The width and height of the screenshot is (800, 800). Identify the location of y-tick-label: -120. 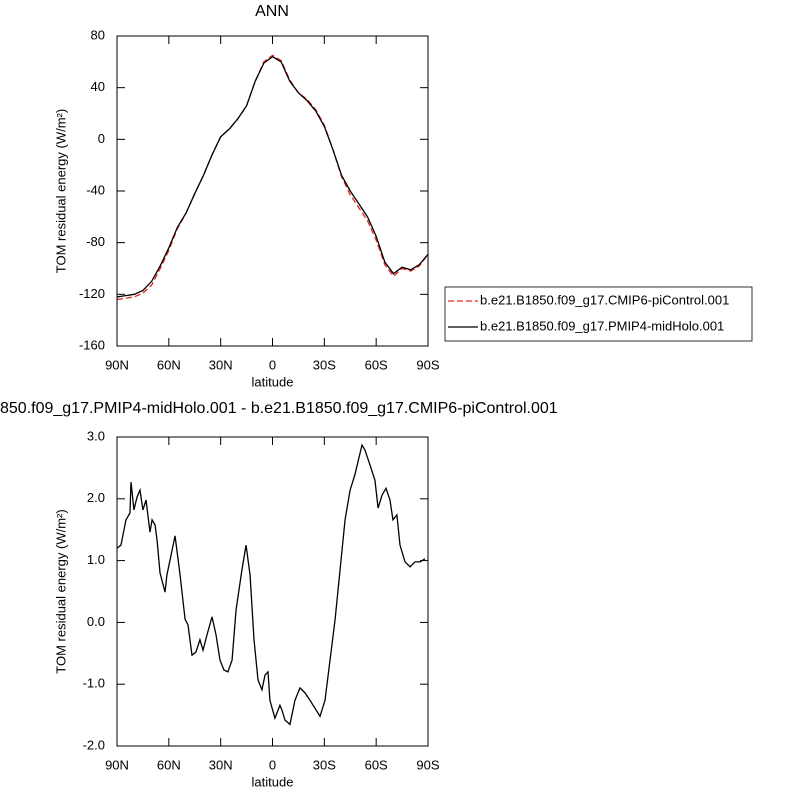
(92, 293).